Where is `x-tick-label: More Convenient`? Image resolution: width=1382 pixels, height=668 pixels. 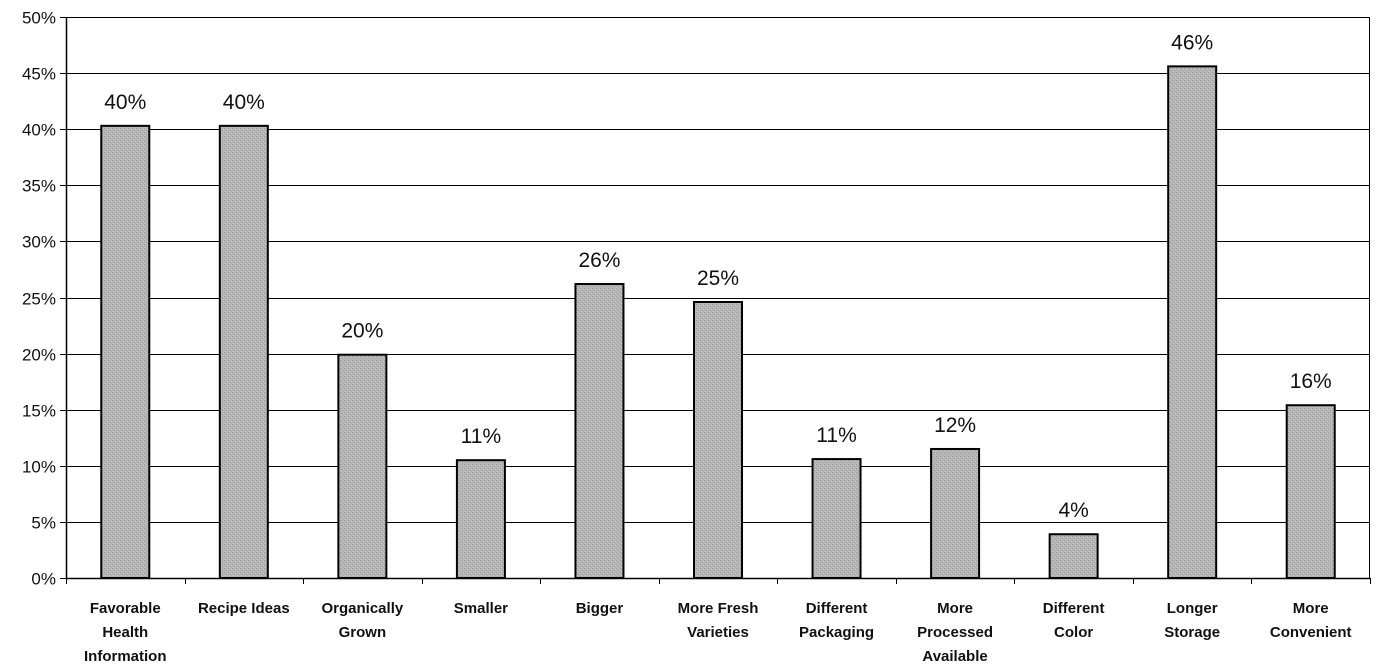
x-tick-label: More Convenient is located at coordinates (1311, 620).